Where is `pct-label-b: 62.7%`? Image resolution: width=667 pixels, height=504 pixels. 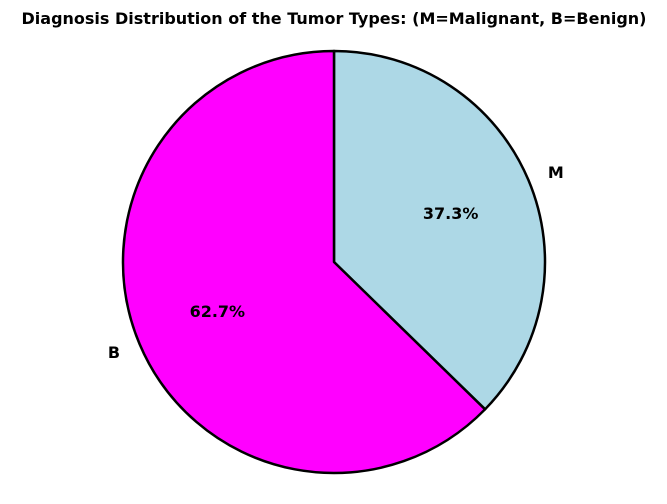 pct-label-b: 62.7% is located at coordinates (218, 311).